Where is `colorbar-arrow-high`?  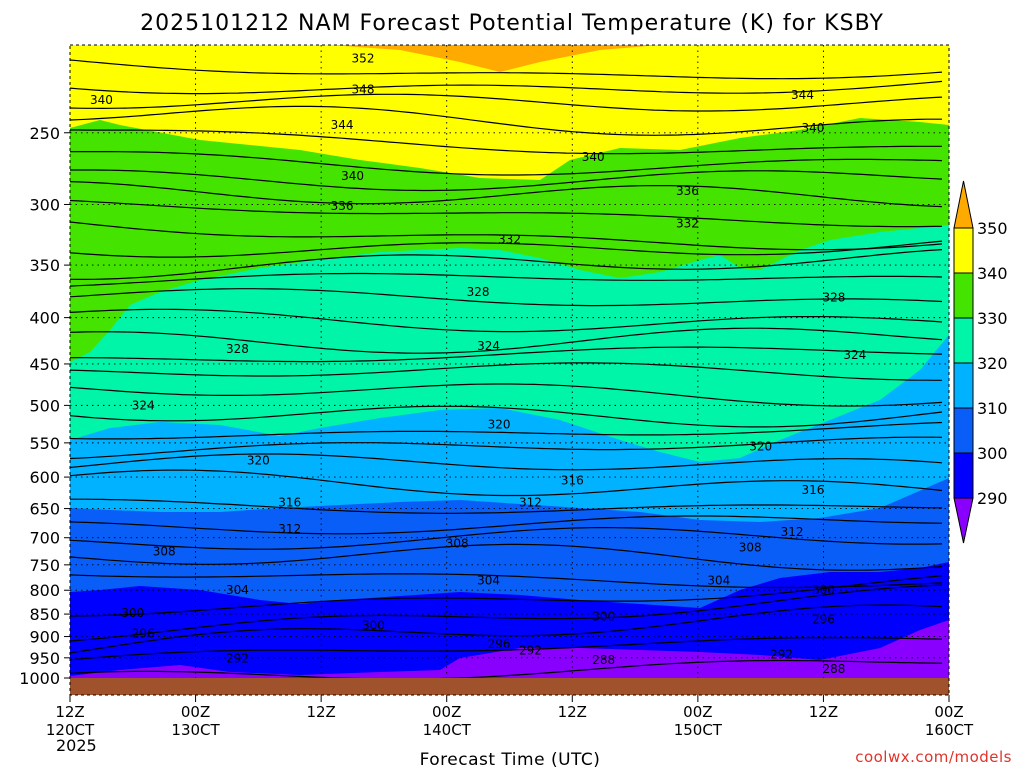 colorbar-arrow-high is located at coordinates (963, 204).